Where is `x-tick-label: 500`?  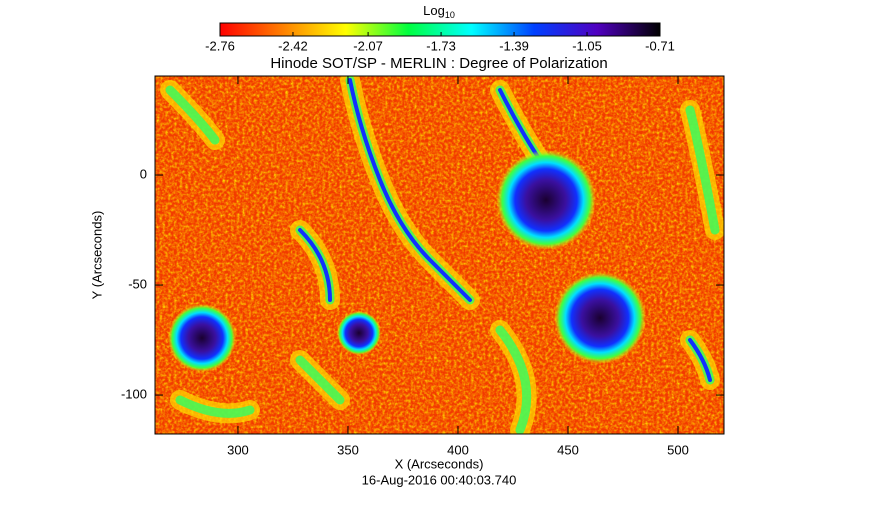
x-tick-label: 500 is located at coordinates (678, 449).